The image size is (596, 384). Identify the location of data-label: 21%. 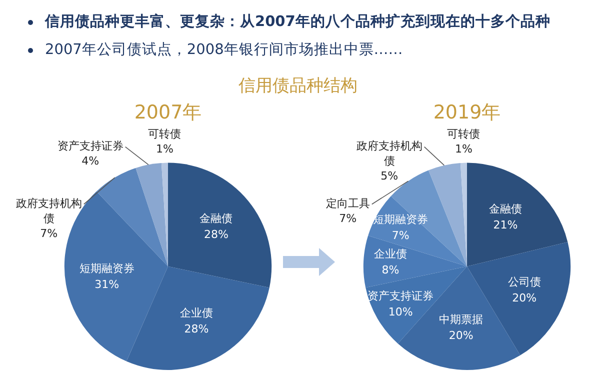
(505, 225).